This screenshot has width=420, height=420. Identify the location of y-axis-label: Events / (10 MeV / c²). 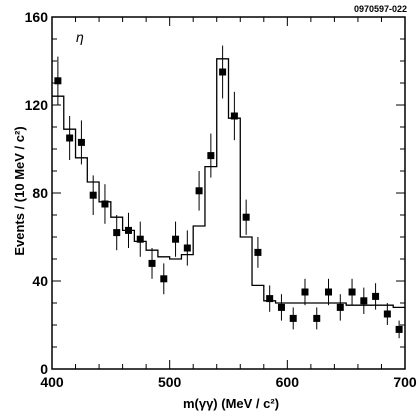
(19, 190).